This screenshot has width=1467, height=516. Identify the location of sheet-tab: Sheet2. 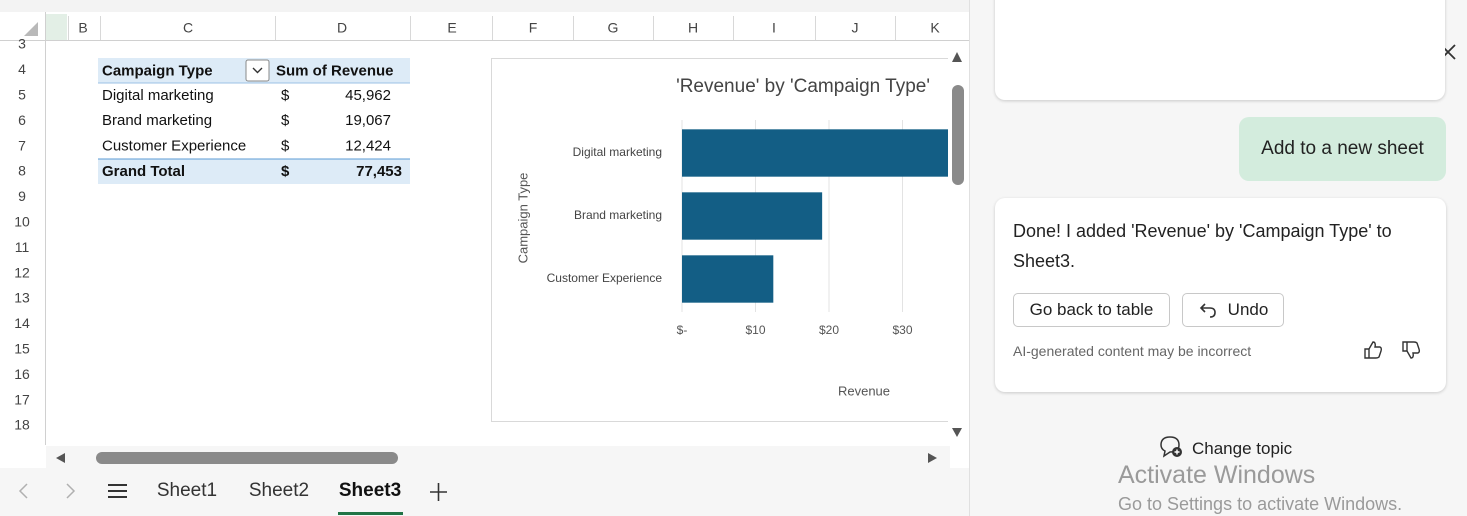
(279, 490).